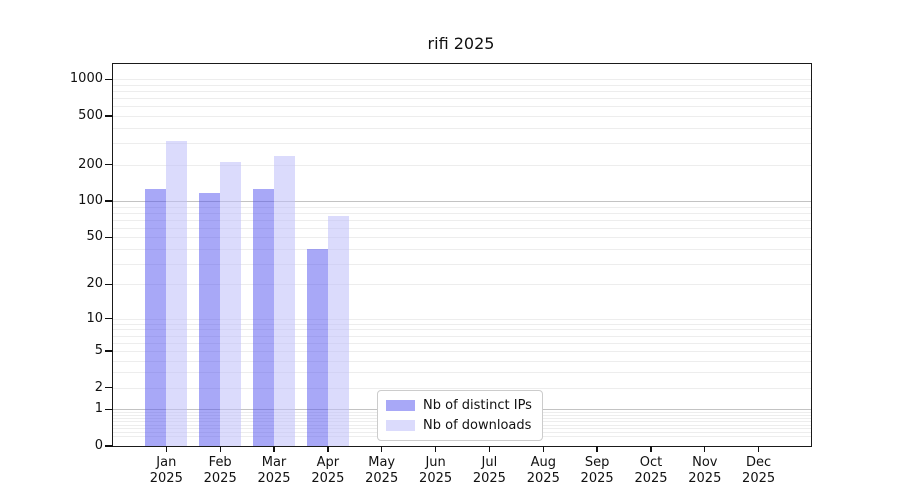 The height and width of the screenshot is (500, 900). I want to click on x-tick-jun, so click(435, 449).